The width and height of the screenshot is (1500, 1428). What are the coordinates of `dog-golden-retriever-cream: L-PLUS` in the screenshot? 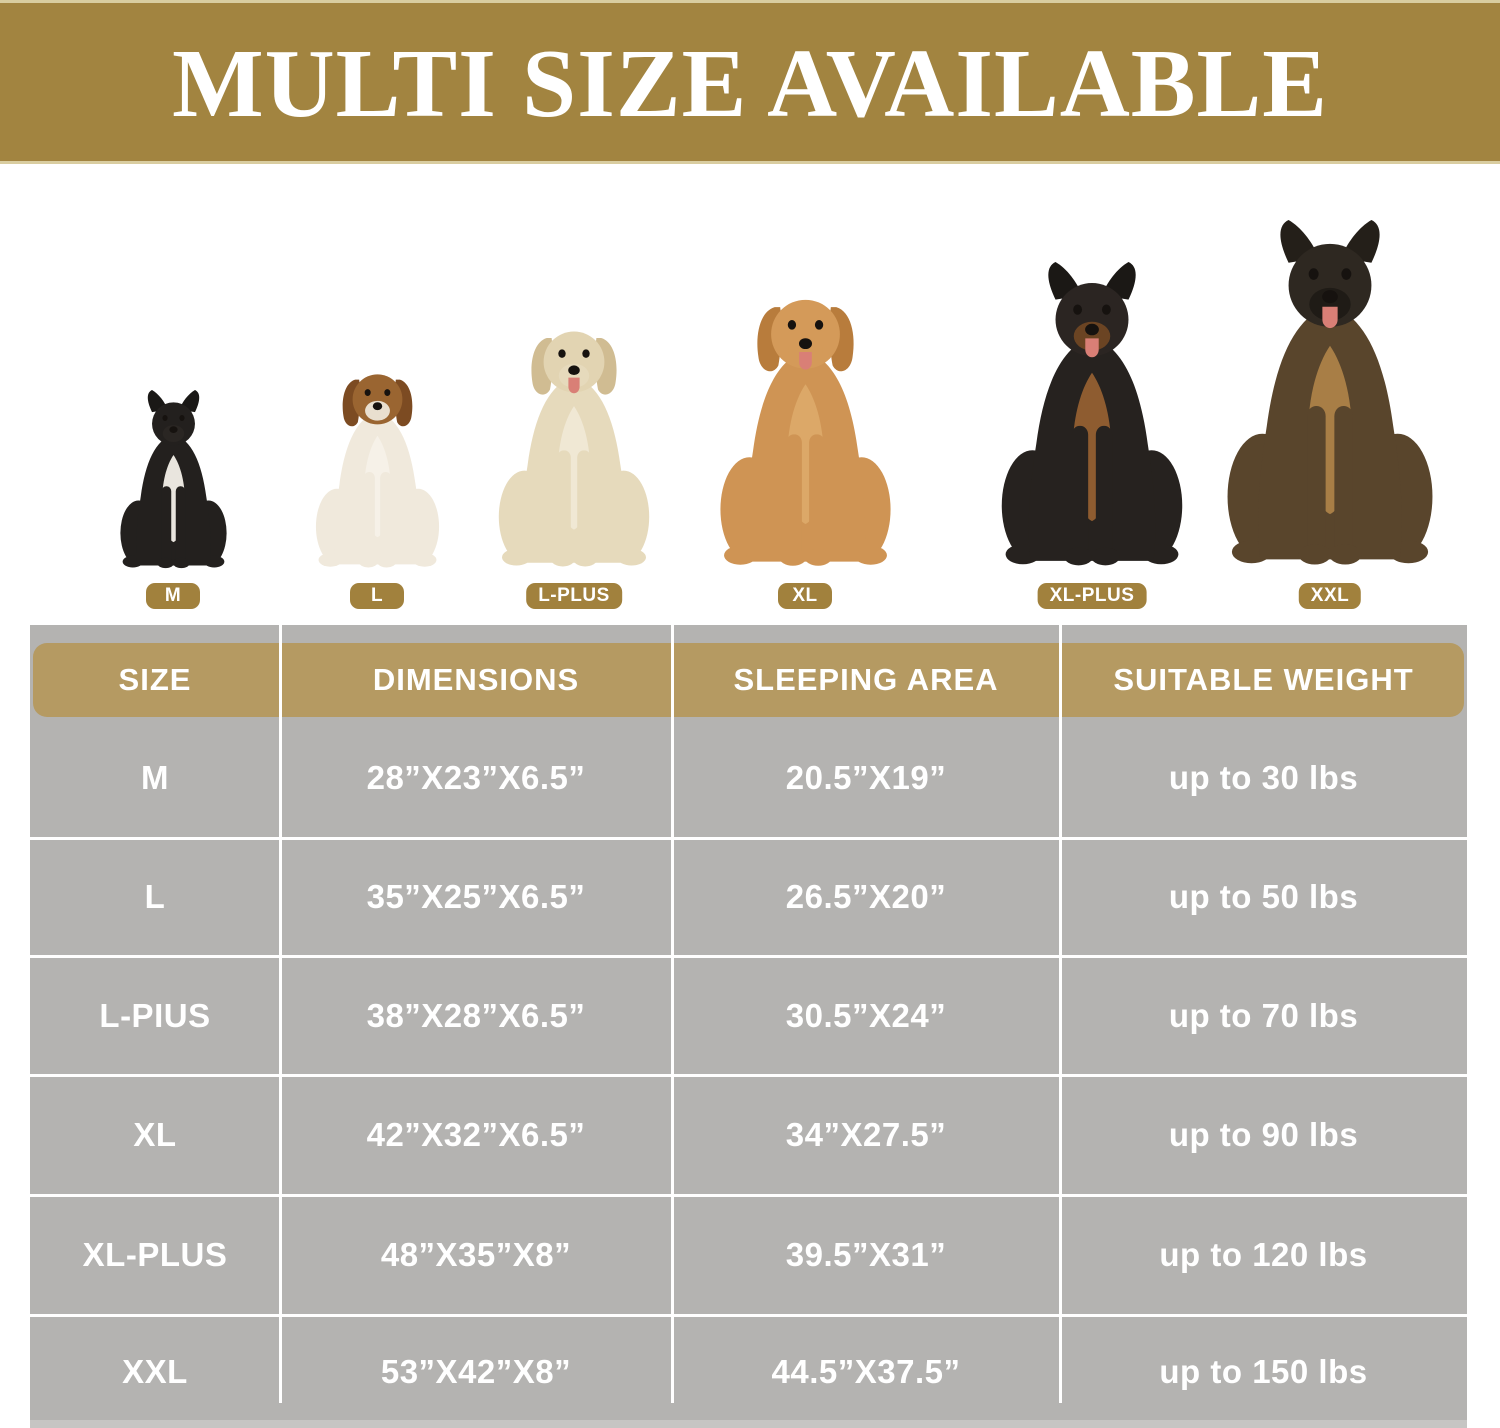 It's located at (574, 461).